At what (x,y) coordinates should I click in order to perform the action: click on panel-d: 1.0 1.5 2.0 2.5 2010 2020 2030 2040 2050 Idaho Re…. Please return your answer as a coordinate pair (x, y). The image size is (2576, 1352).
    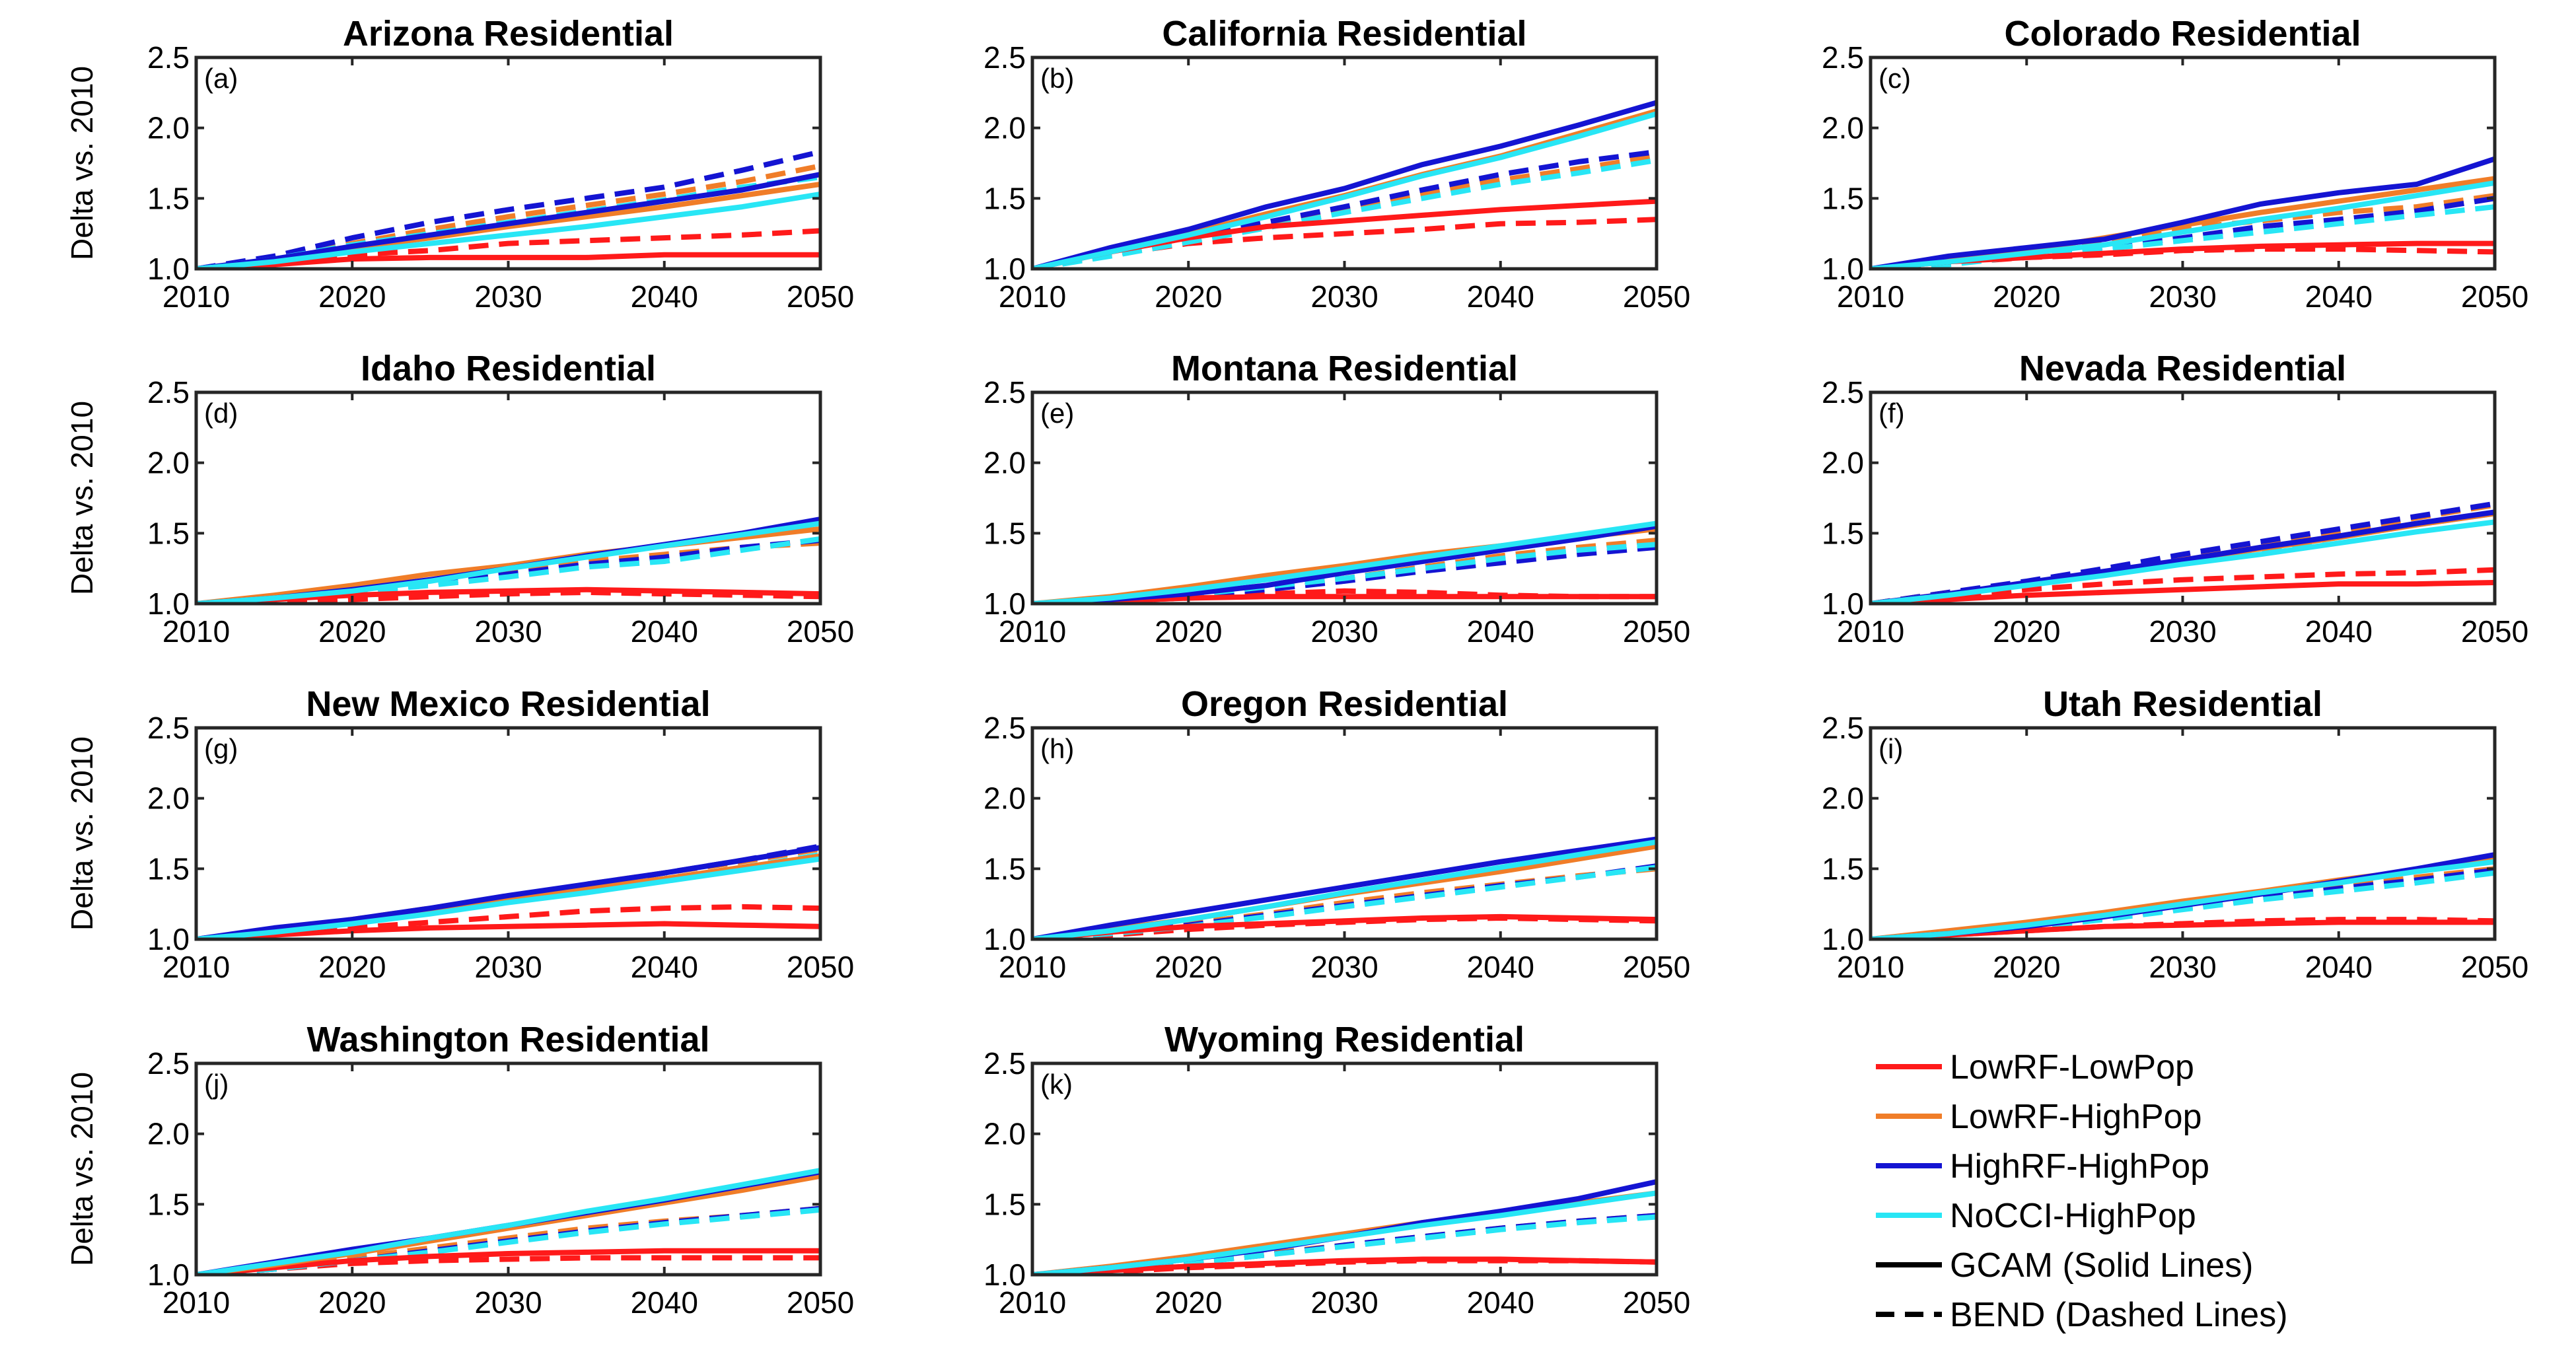
    Looking at the image, I should click on (460, 499).